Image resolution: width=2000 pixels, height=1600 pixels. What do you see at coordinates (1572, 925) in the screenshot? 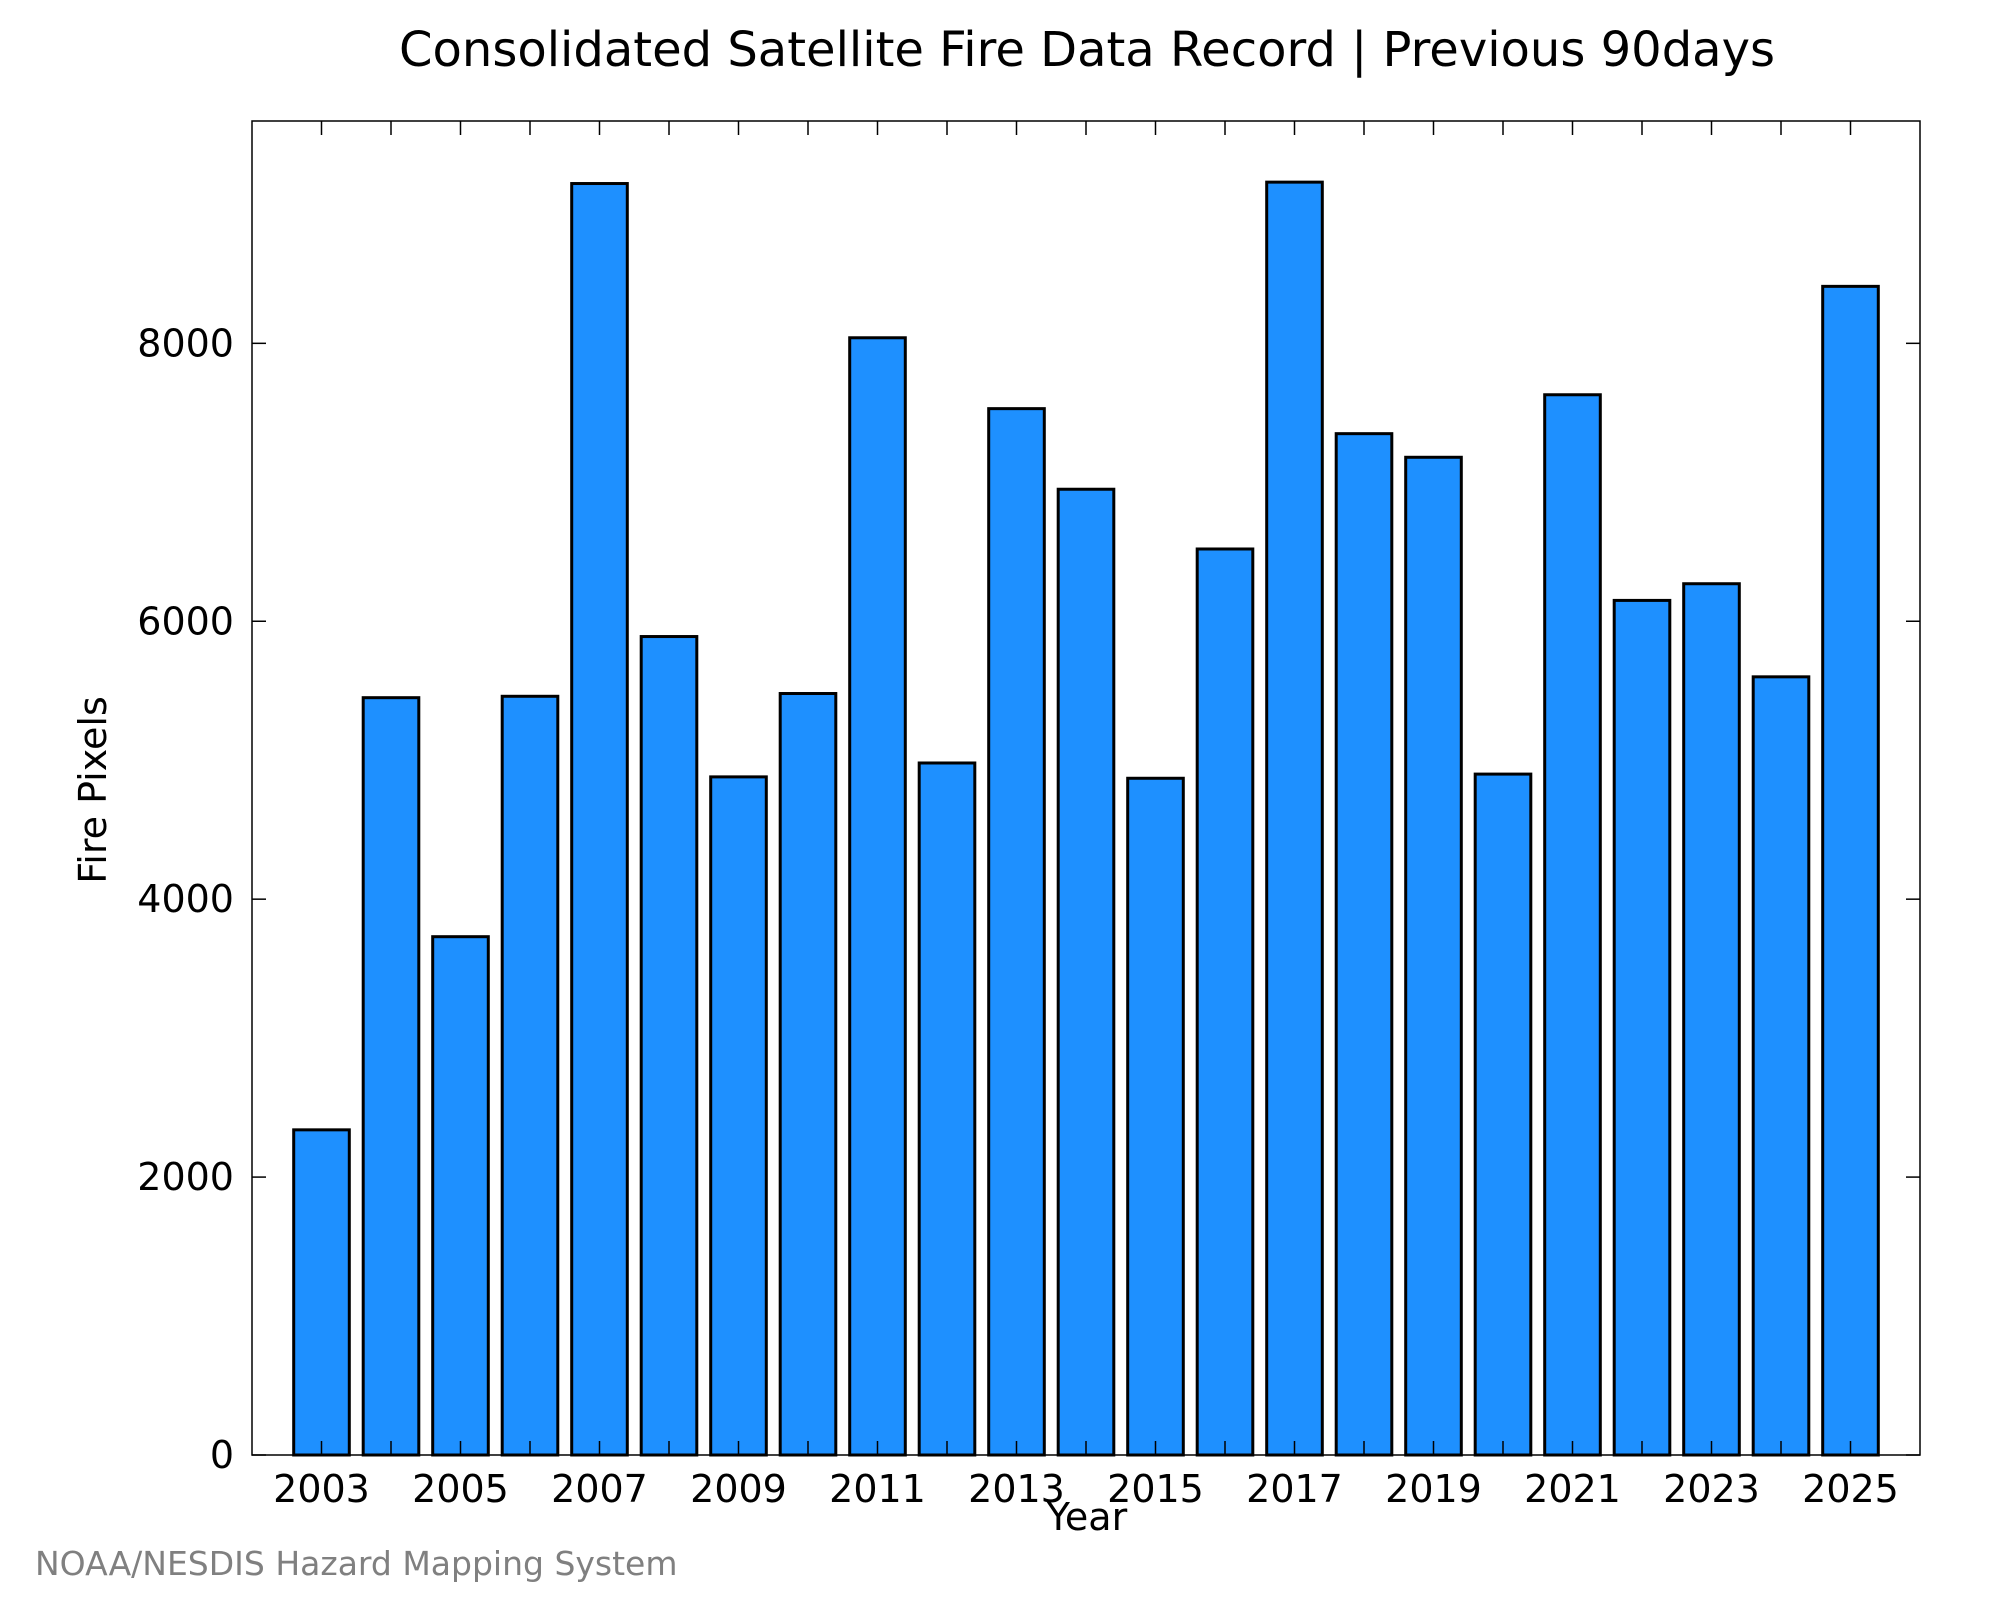
I see `bar-2021` at bounding box center [1572, 925].